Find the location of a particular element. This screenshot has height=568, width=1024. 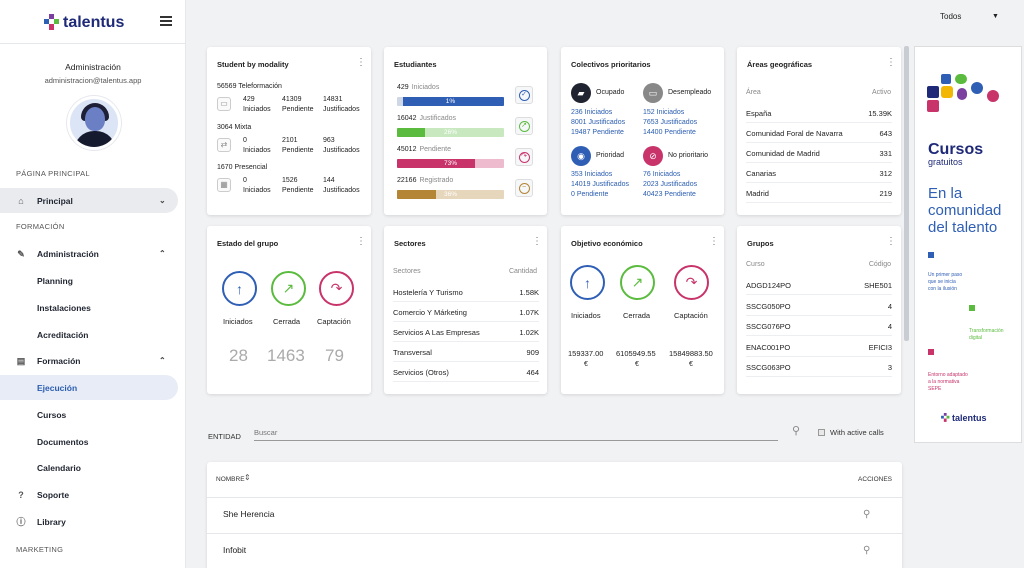

column-header: Código is located at coordinates (879, 264).